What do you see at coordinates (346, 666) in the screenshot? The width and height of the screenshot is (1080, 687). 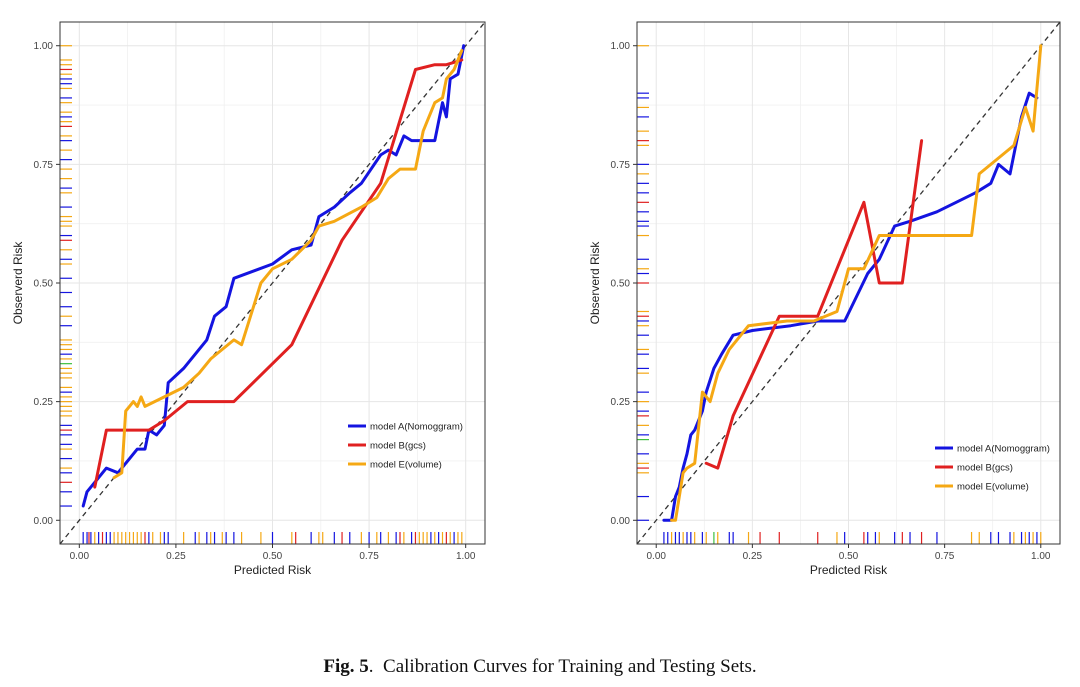 I see `figure-caption-label: Fig. 5` at bounding box center [346, 666].